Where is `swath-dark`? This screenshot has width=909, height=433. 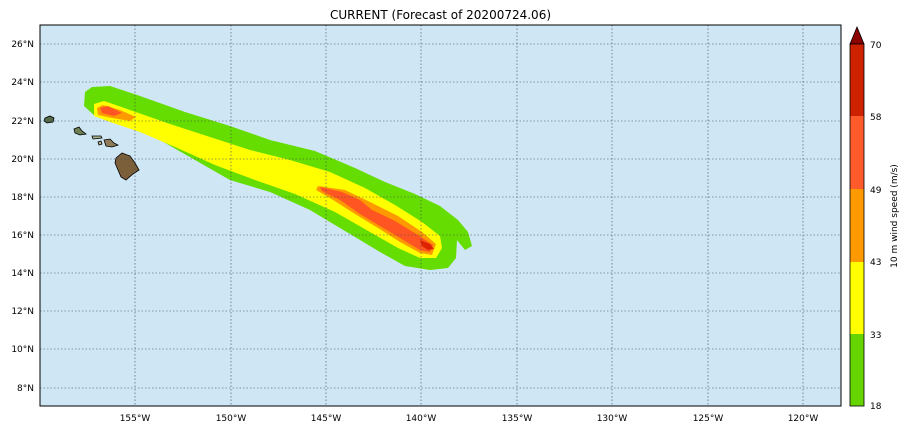
swath-dark is located at coordinates (427, 245).